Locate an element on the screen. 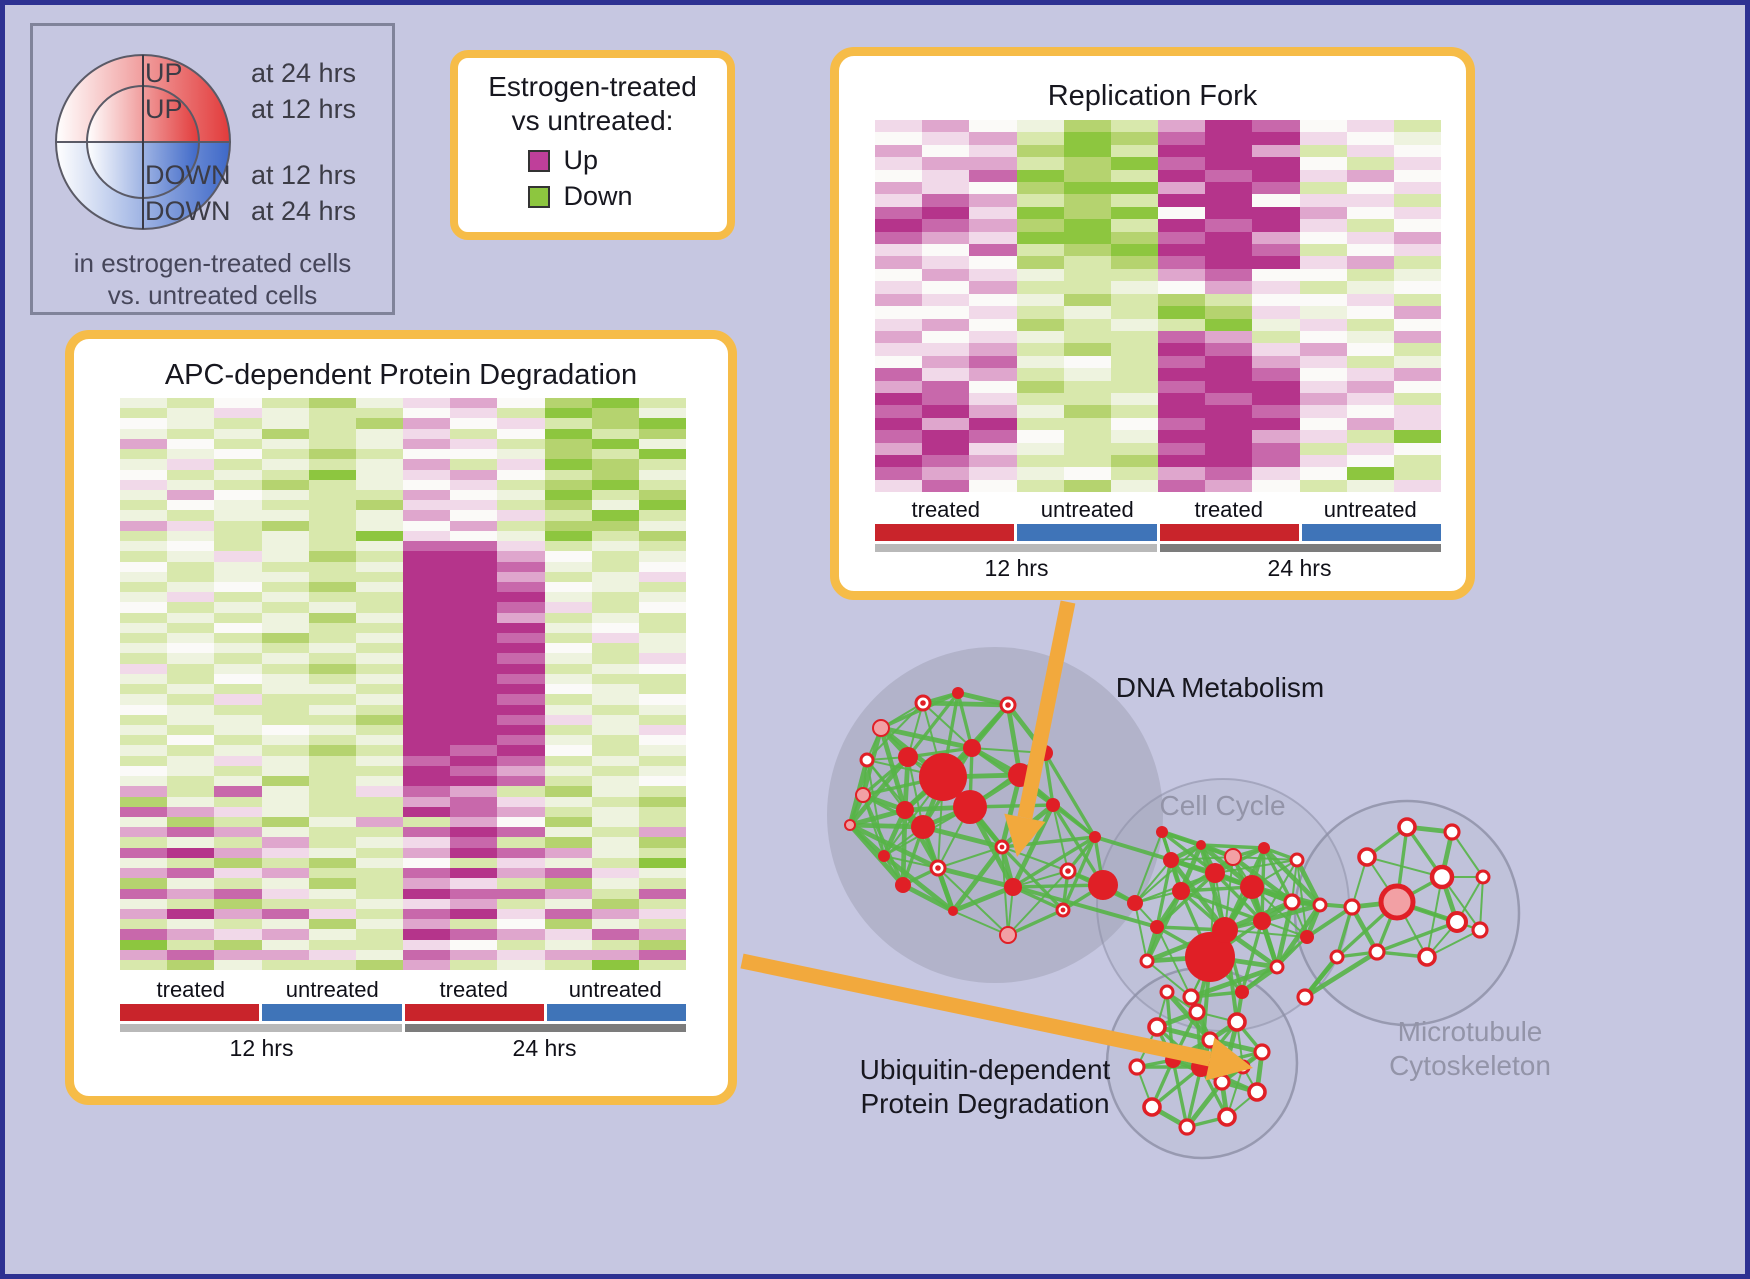 This screenshot has width=1750, height=1279. label-microtubule-line2: Cytoskeleton is located at coordinates (1470, 1065).